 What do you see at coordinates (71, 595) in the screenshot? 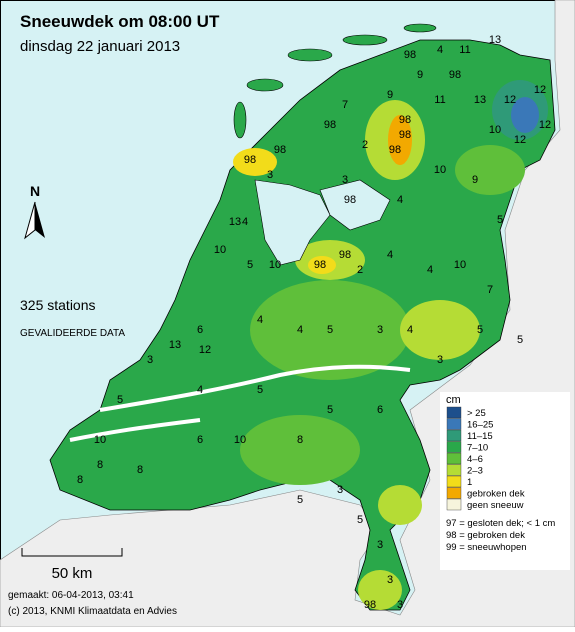
I see `made: gemaakt: 06-04-2013, 03:41` at bounding box center [71, 595].